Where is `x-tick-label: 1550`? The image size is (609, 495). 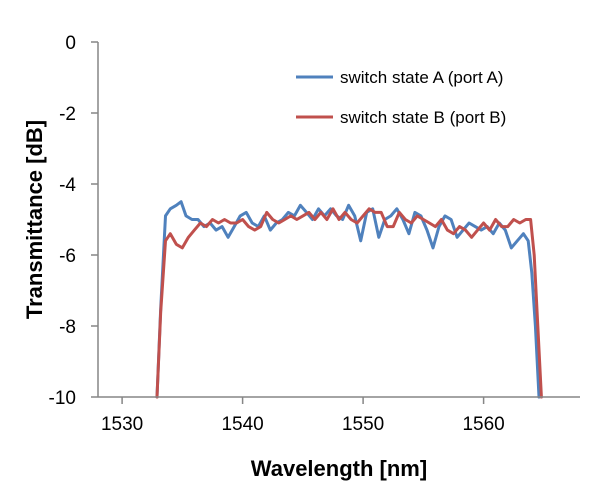 x-tick-label: 1550 is located at coordinates (363, 424).